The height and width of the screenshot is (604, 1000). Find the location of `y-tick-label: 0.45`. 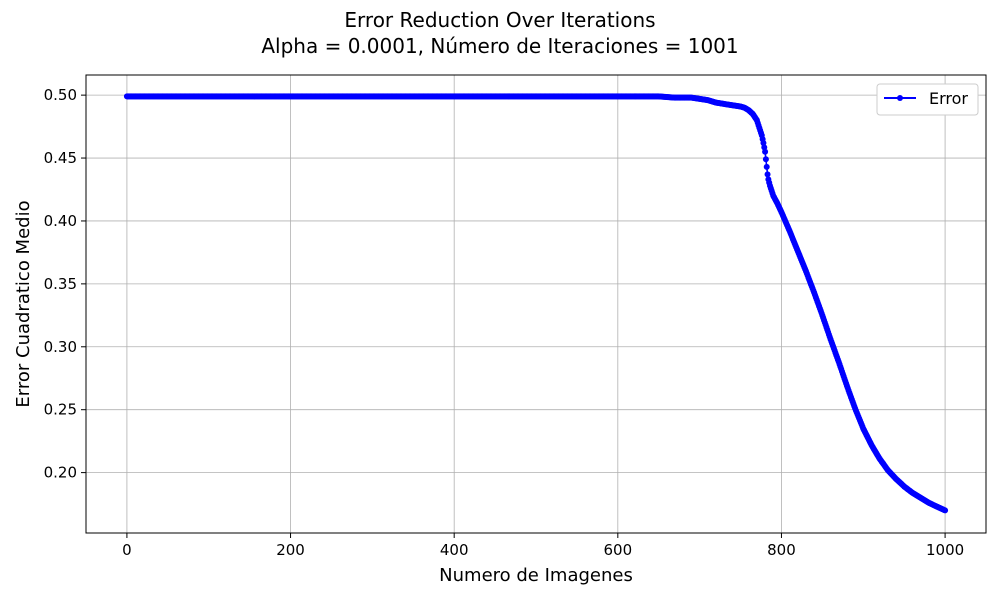

y-tick-label: 0.45 is located at coordinates (60, 158).